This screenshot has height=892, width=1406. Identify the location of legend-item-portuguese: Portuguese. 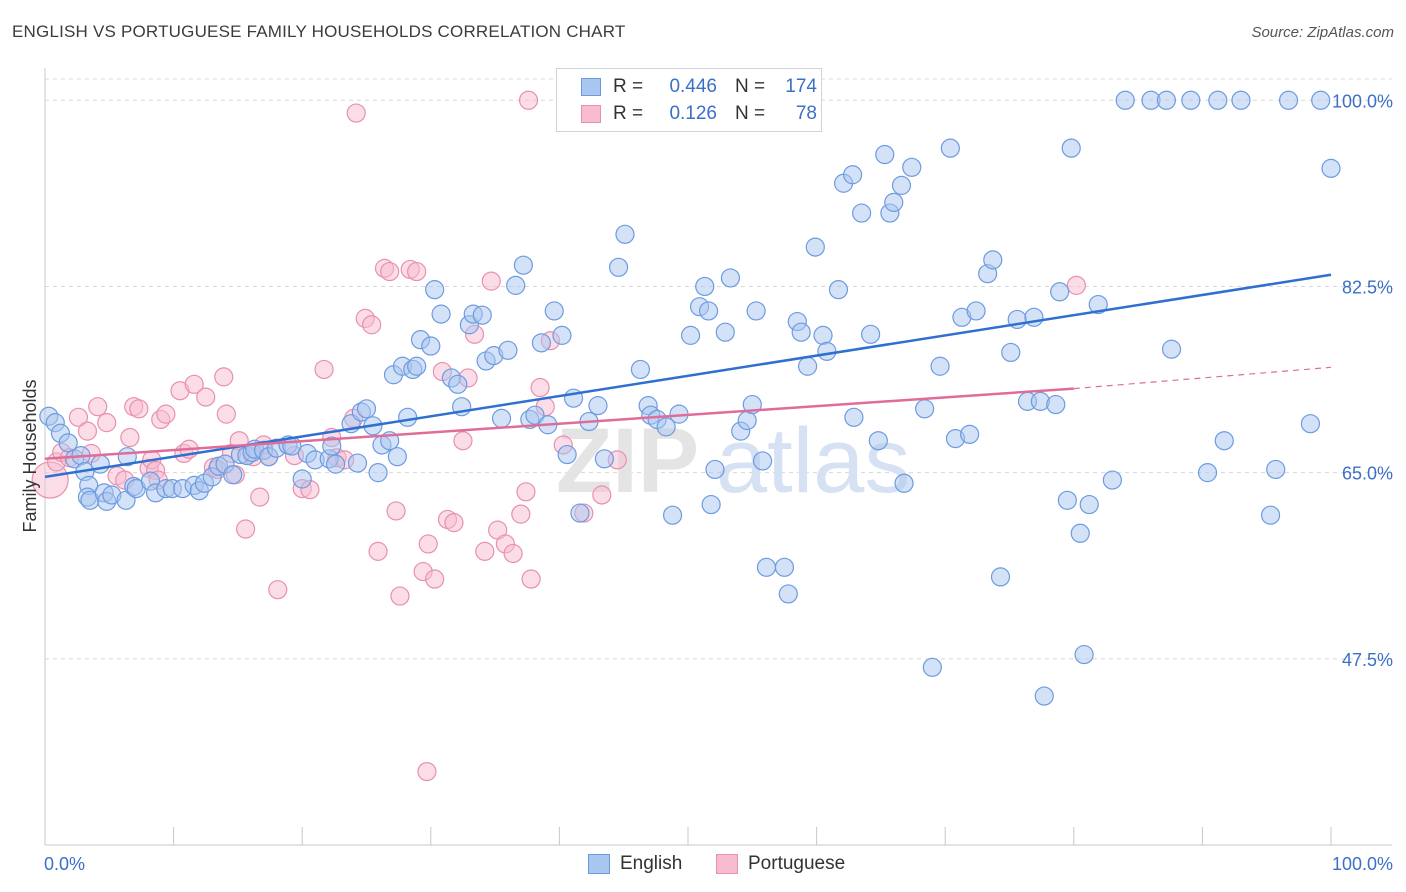
(780, 864).